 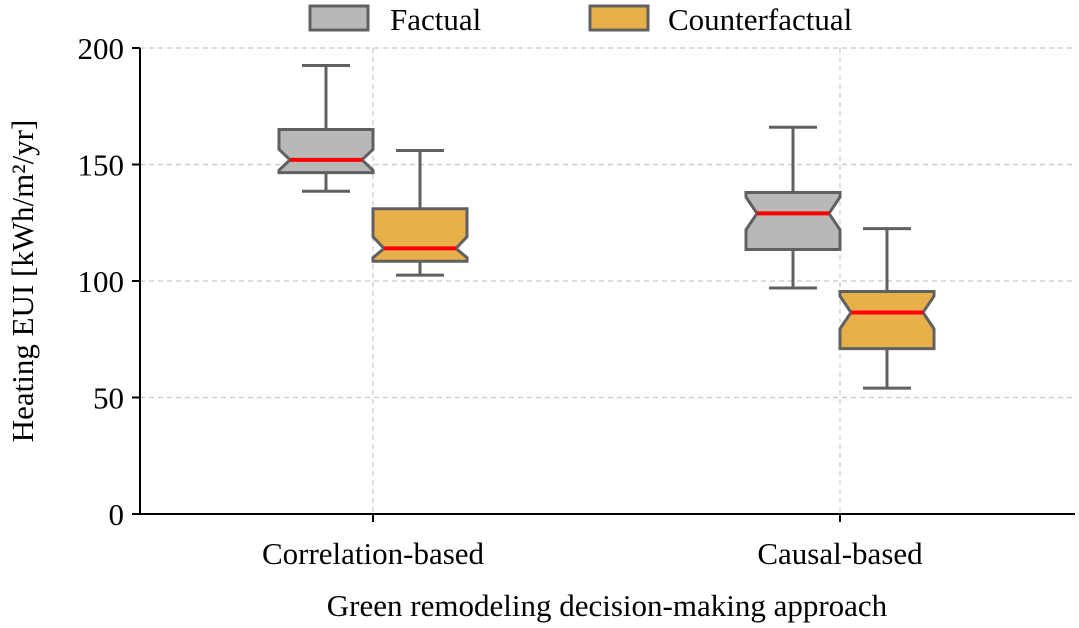 What do you see at coordinates (840, 553) in the screenshot?
I see `x-tick-label: Causal-based` at bounding box center [840, 553].